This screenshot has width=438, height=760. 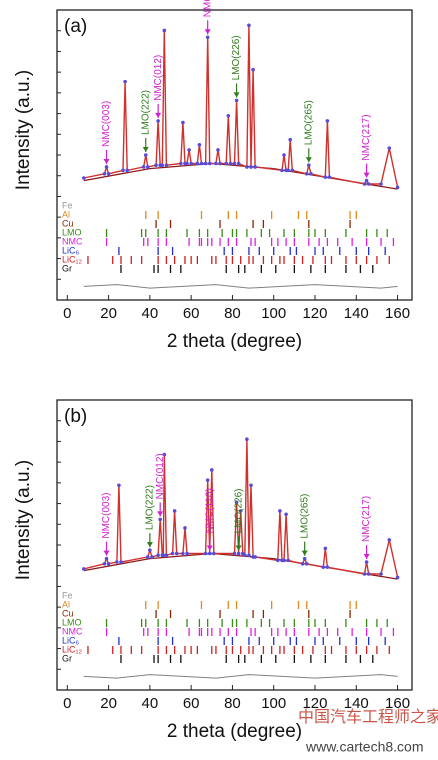 What do you see at coordinates (236, 57) in the screenshot?
I see `annotation-label: LMO(226)` at bounding box center [236, 57].